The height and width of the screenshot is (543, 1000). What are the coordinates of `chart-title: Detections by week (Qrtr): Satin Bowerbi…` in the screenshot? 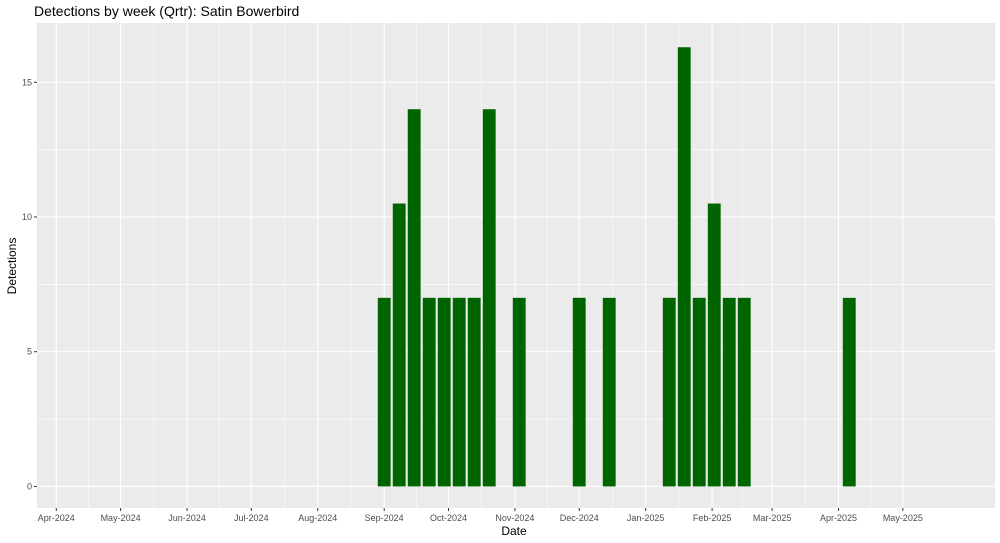 It's located at (167, 11).